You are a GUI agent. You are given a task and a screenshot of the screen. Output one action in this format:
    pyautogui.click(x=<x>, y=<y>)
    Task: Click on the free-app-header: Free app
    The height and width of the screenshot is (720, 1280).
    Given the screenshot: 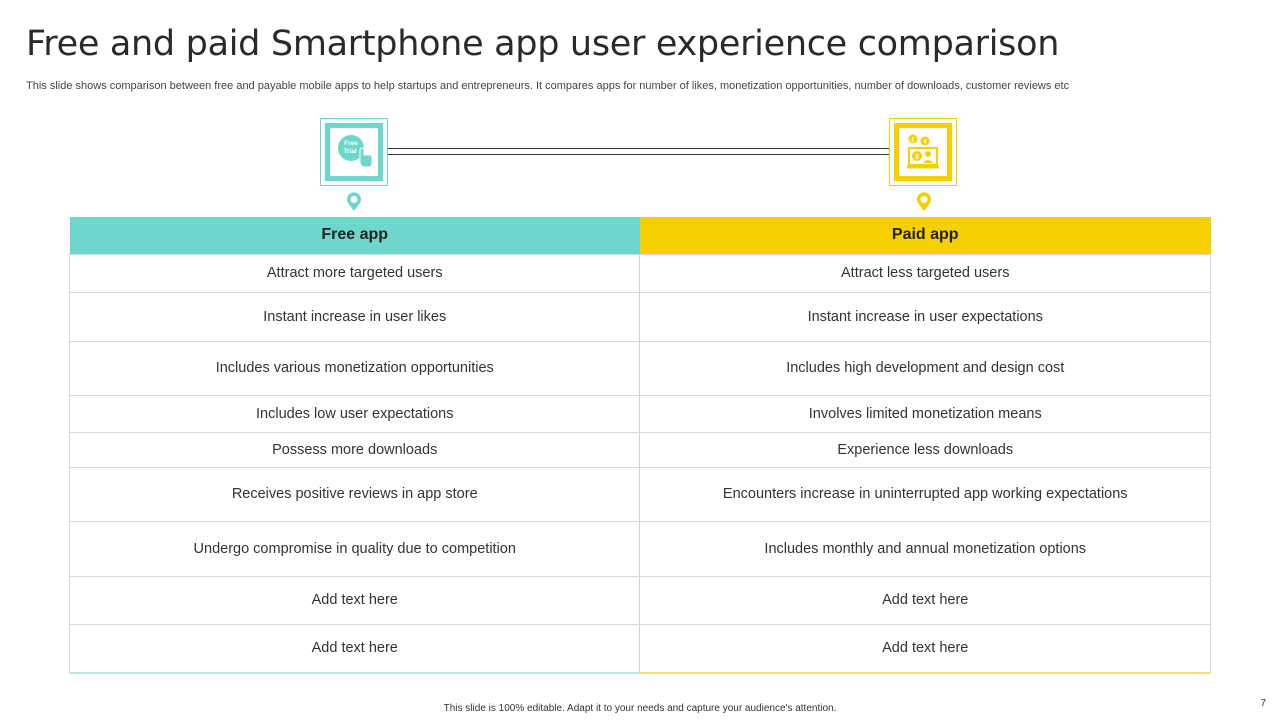 What is the action you would take?
    pyautogui.click(x=354, y=235)
    